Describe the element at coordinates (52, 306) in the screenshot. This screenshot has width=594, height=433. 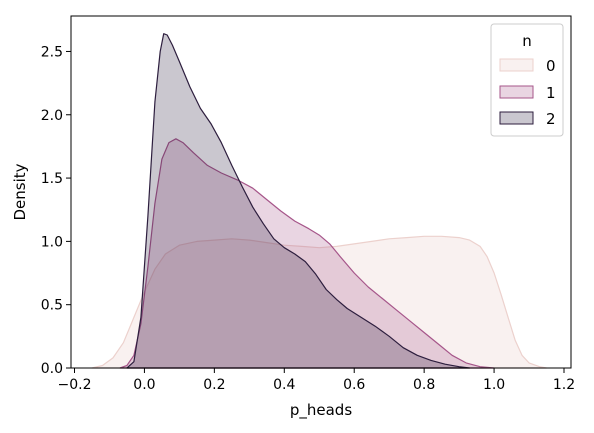
I see `y-tick-label: 0.5` at that location.